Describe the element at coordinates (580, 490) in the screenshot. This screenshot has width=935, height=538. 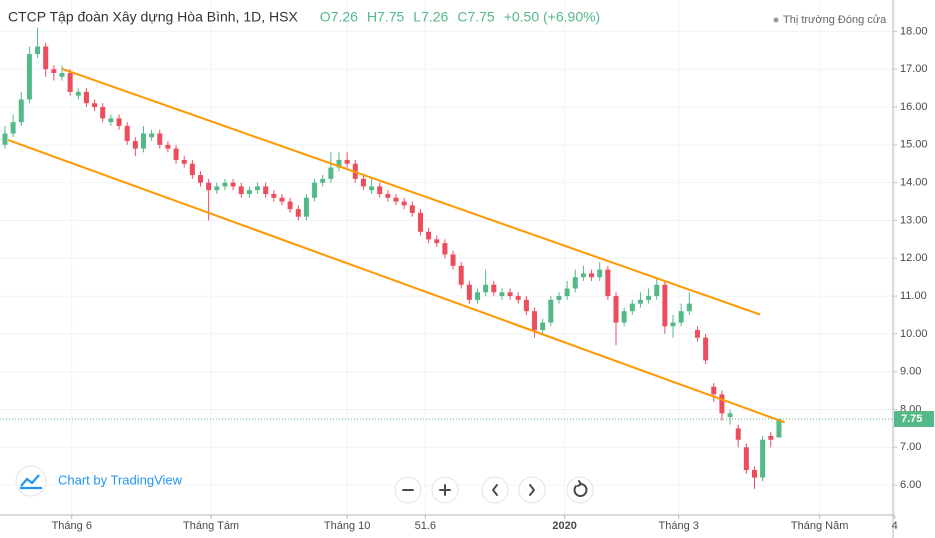
I see `reset-button` at that location.